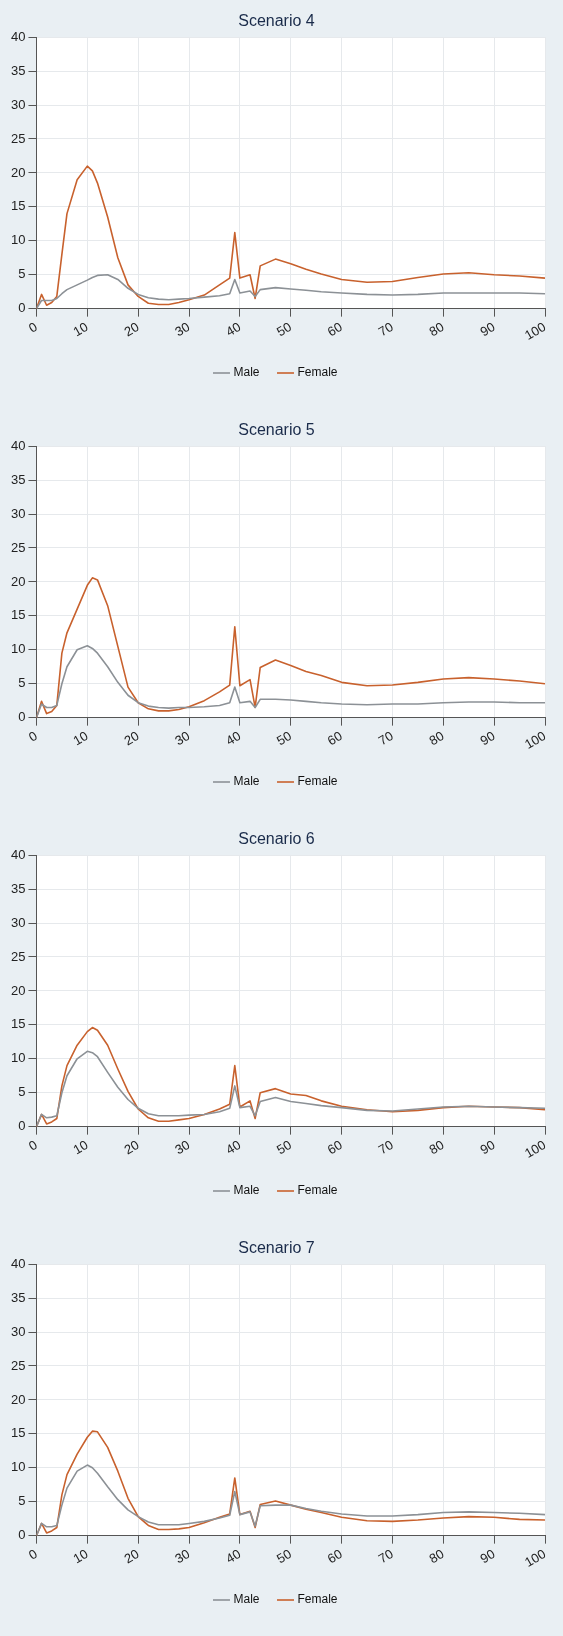 Image resolution: width=563 pixels, height=1636 pixels. I want to click on chart-title: Scenario 6, so click(276, 839).